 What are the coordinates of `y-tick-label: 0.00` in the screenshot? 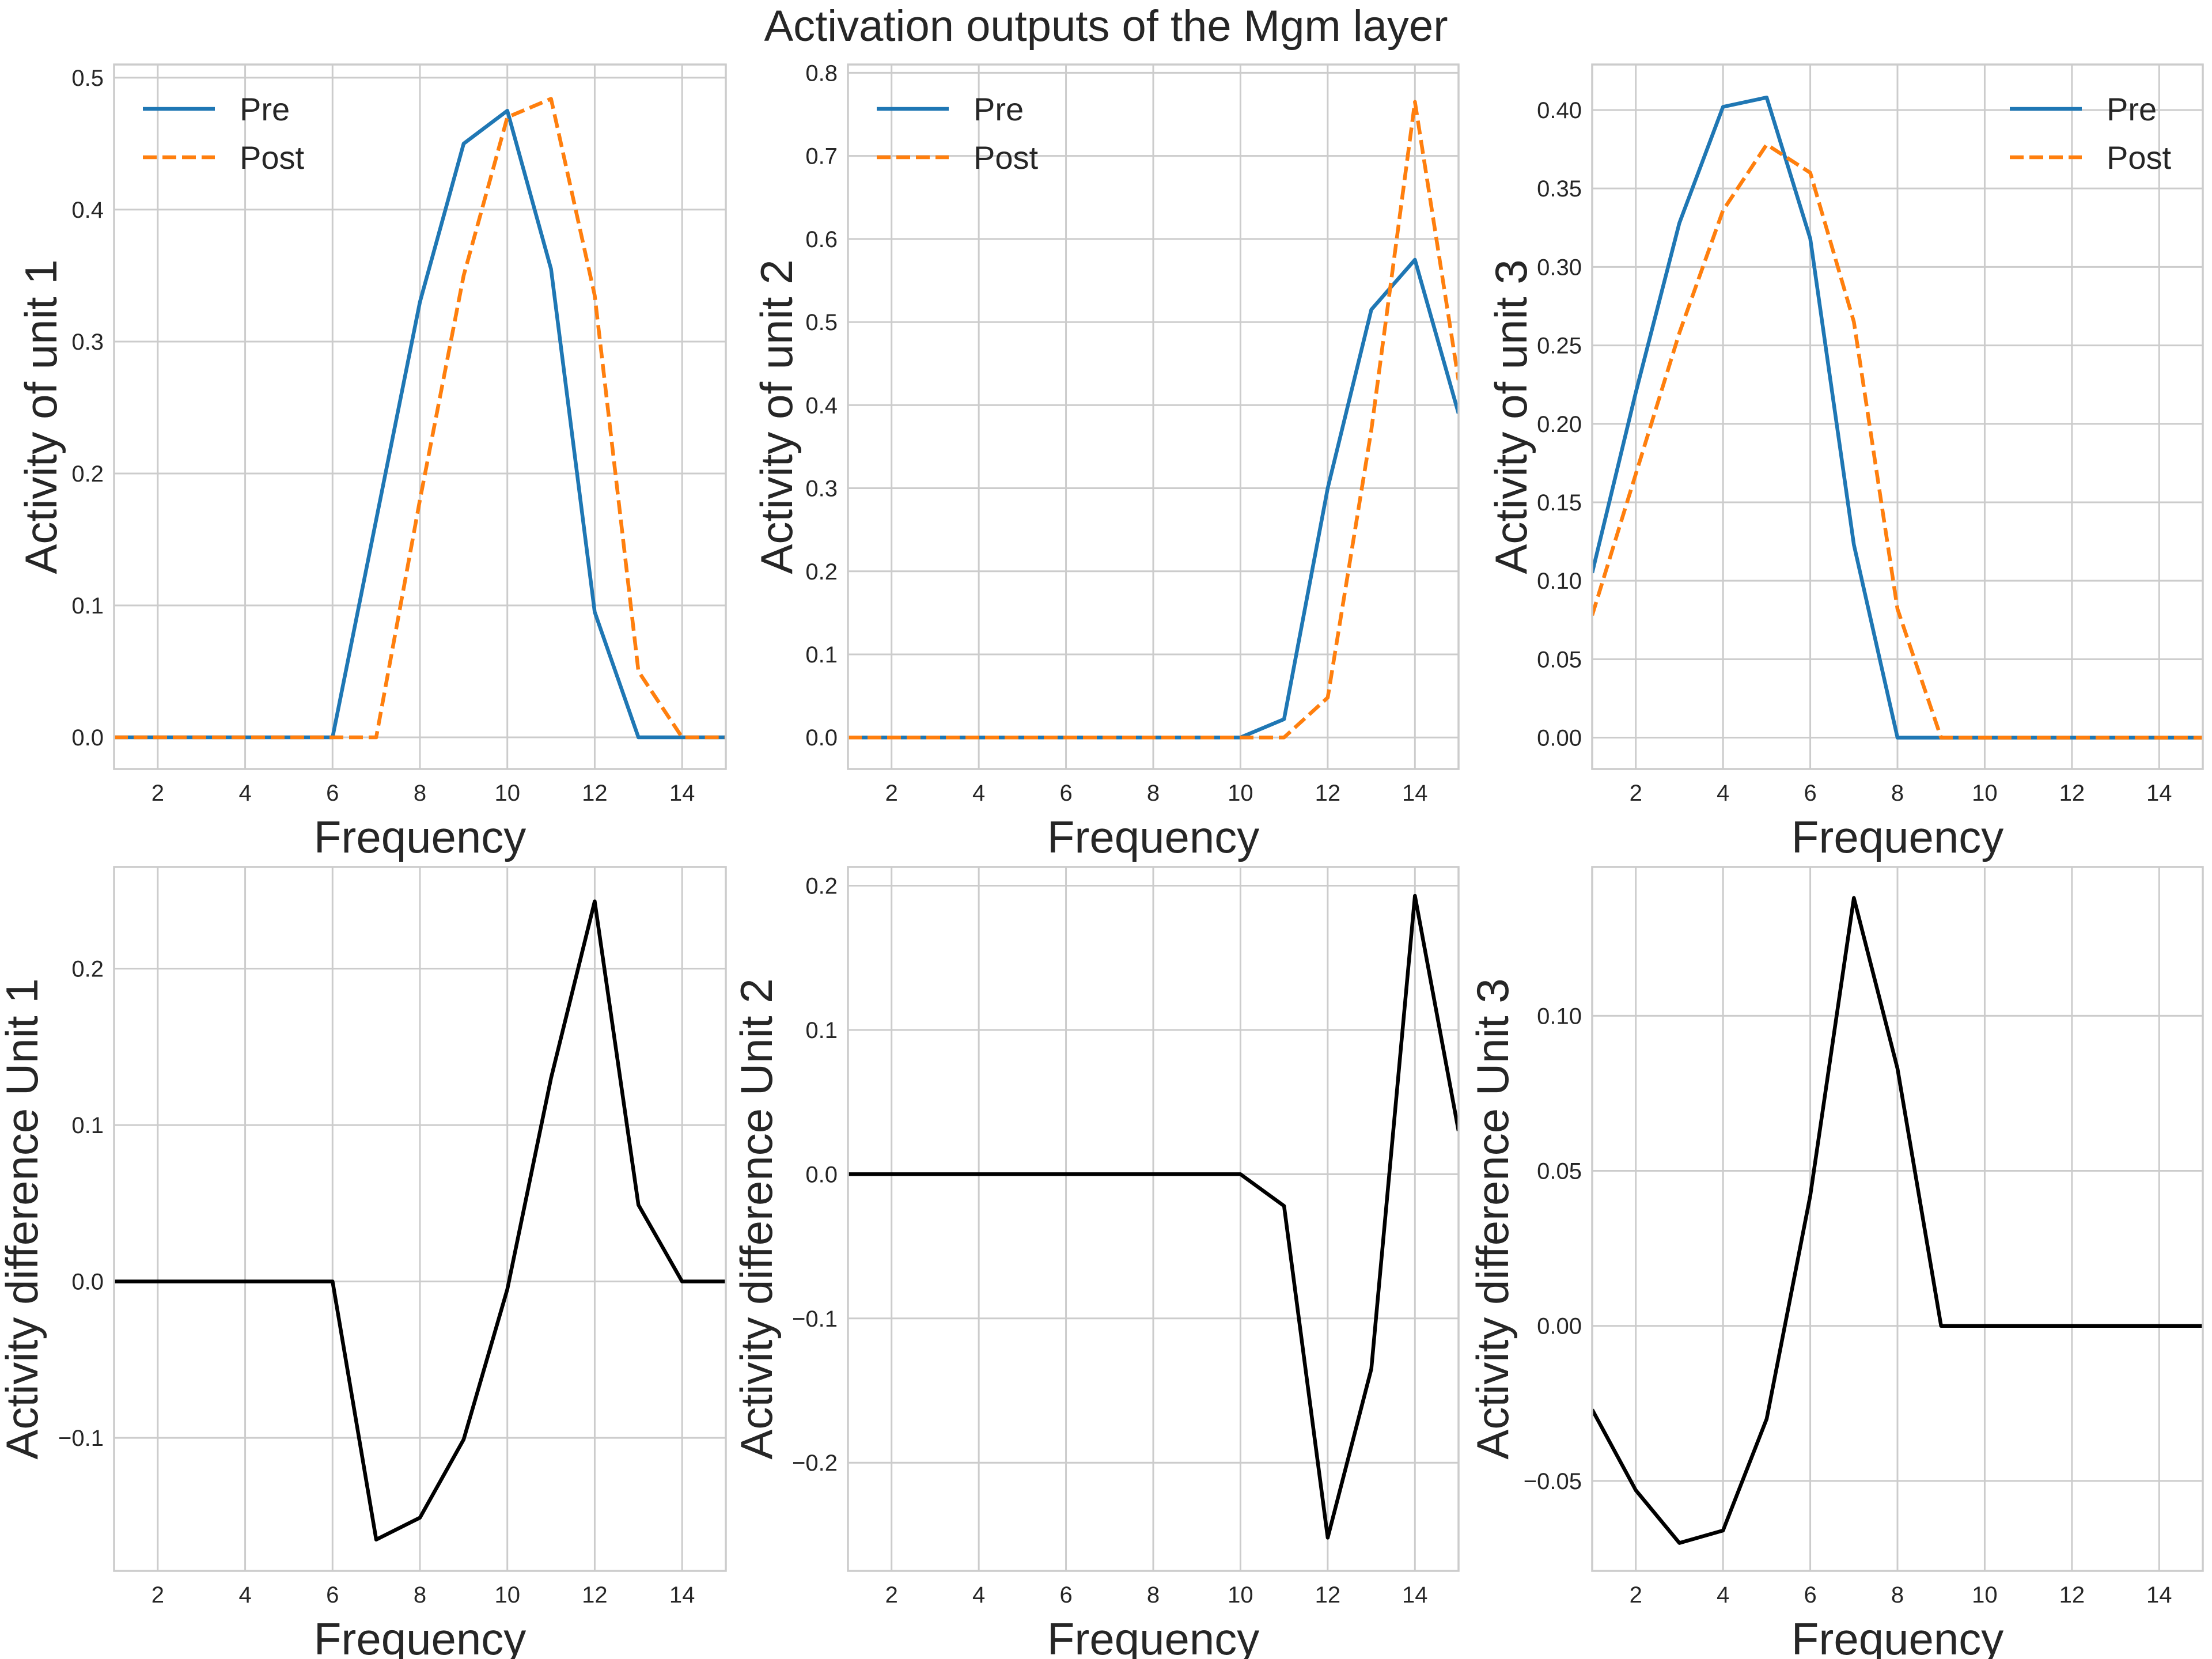 It's located at (1559, 738).